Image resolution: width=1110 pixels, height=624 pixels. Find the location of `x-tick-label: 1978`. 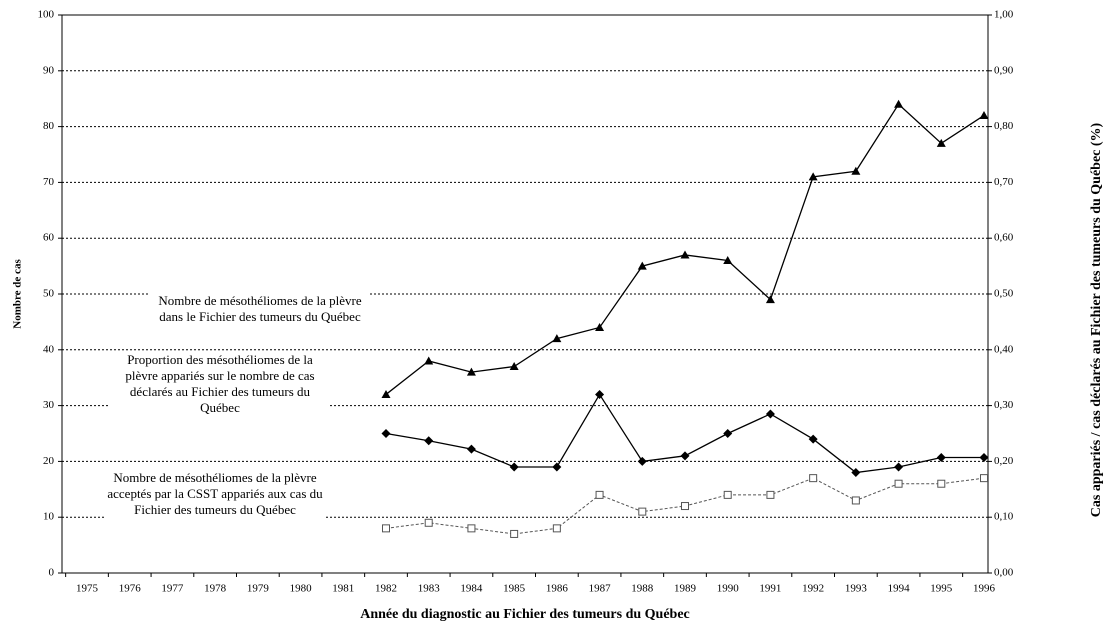

x-tick-label: 1978 is located at coordinates (215, 589).